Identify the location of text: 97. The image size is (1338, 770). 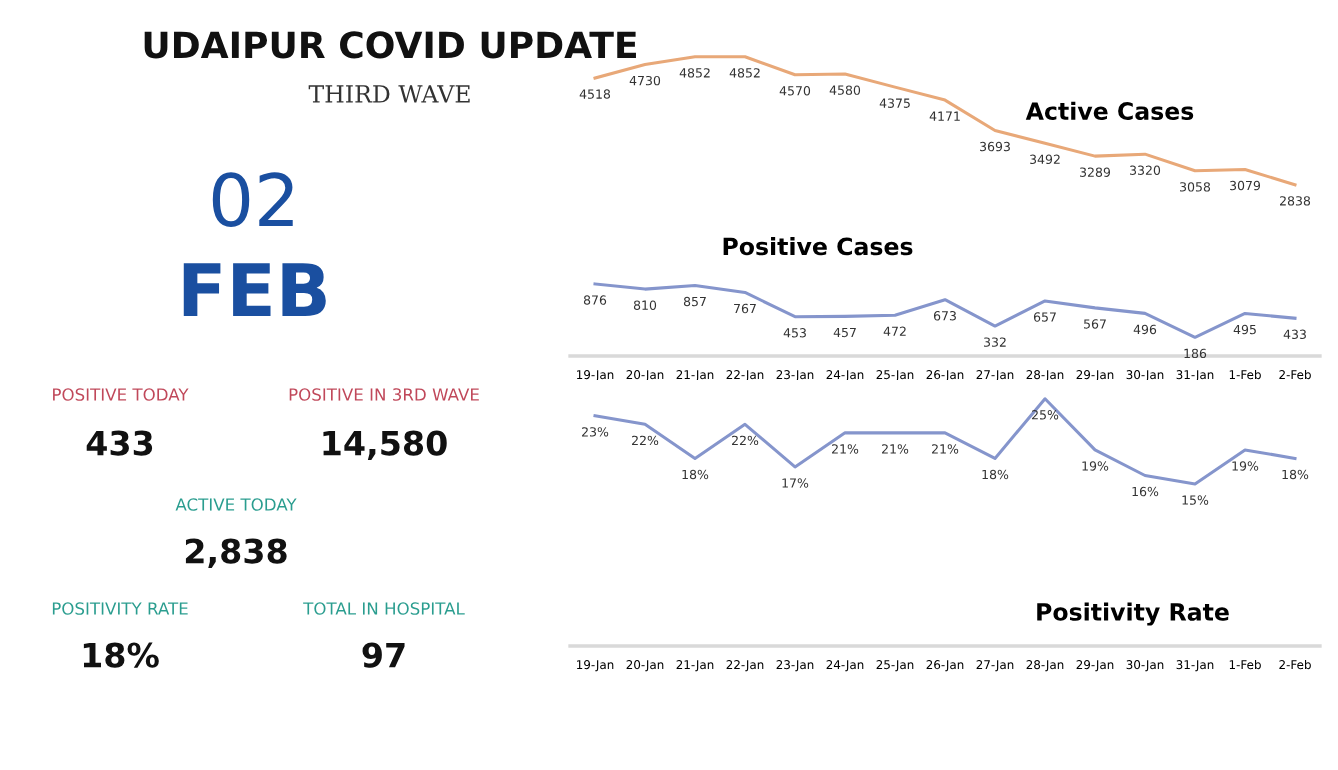
(383, 655).